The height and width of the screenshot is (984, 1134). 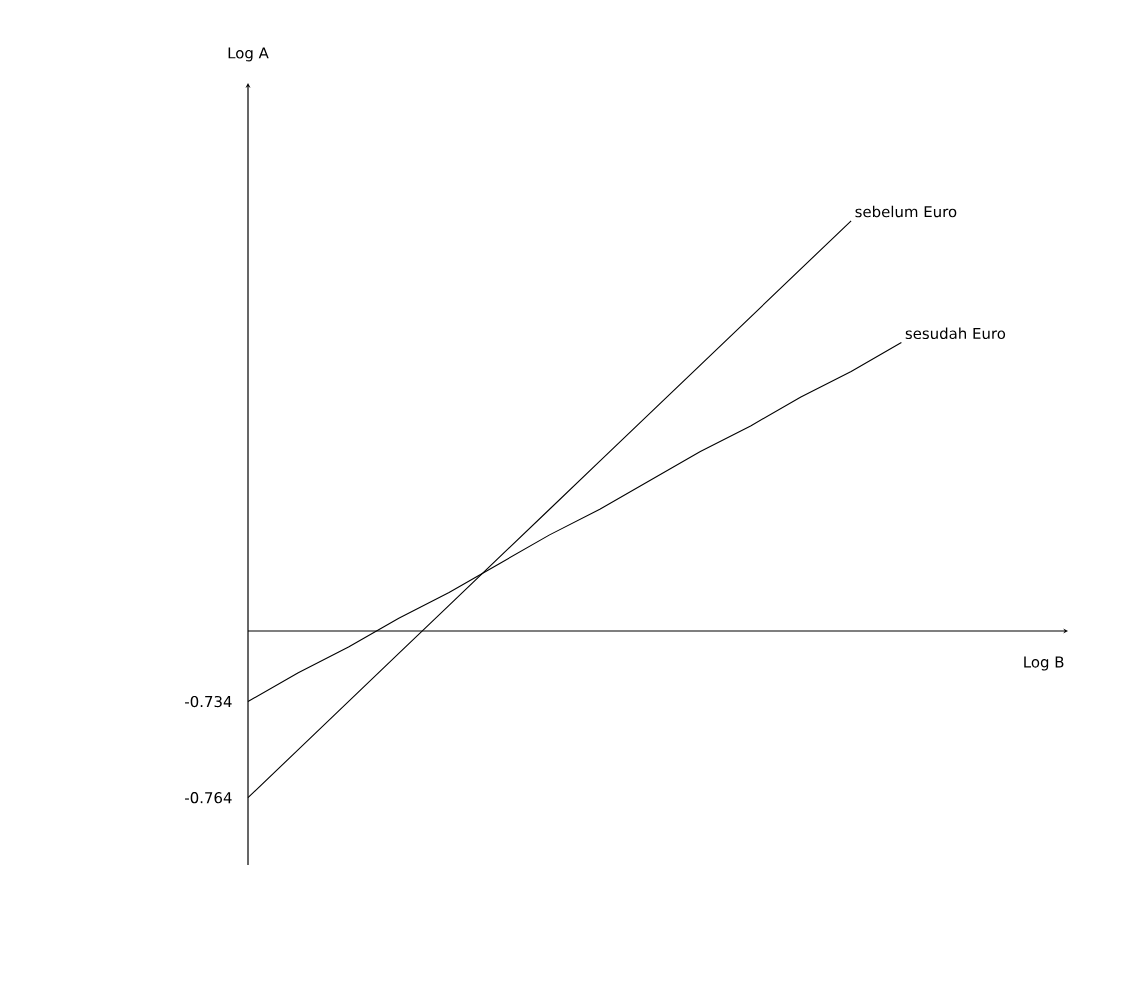 What do you see at coordinates (955, 333) in the screenshot?
I see `series-label: sesudah Euro` at bounding box center [955, 333].